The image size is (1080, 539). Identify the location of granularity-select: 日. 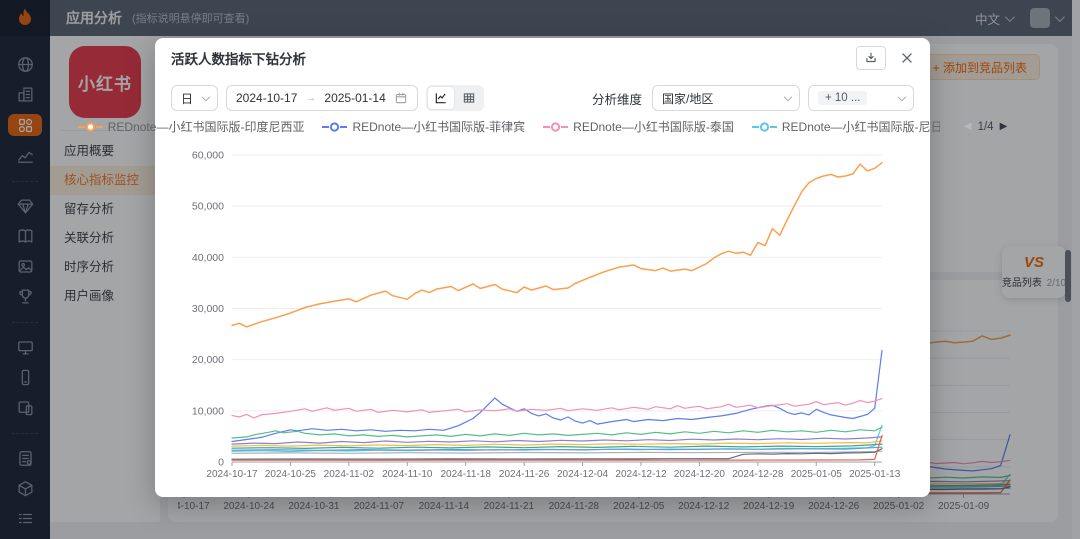
(194, 98).